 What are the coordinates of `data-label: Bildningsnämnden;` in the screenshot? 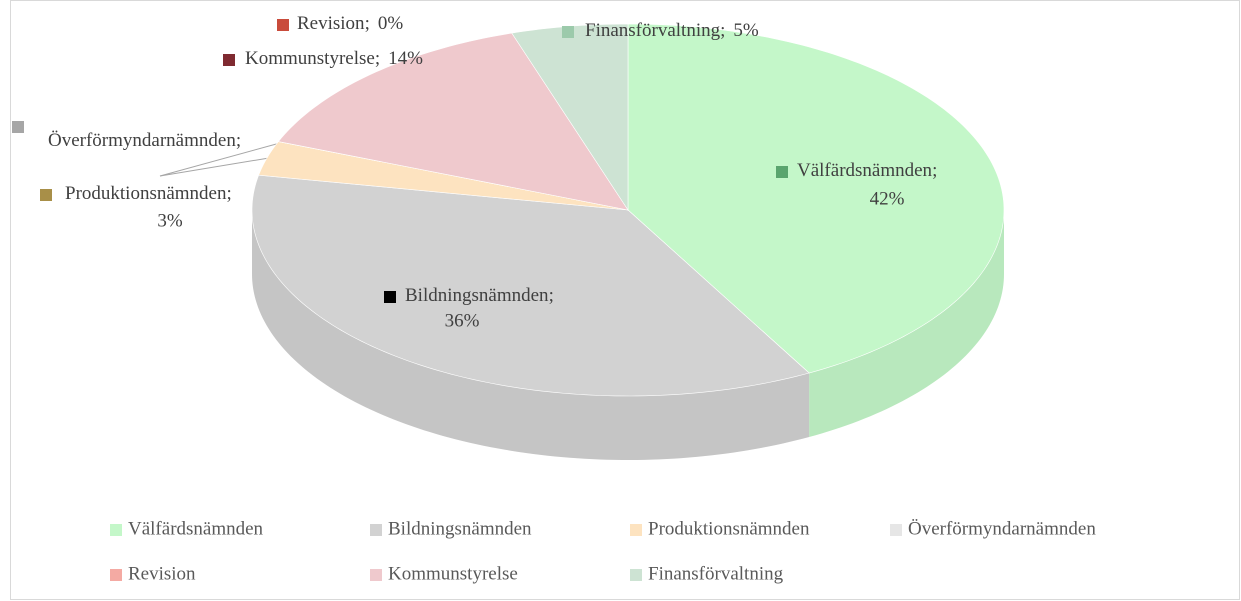 It's located at (479, 295).